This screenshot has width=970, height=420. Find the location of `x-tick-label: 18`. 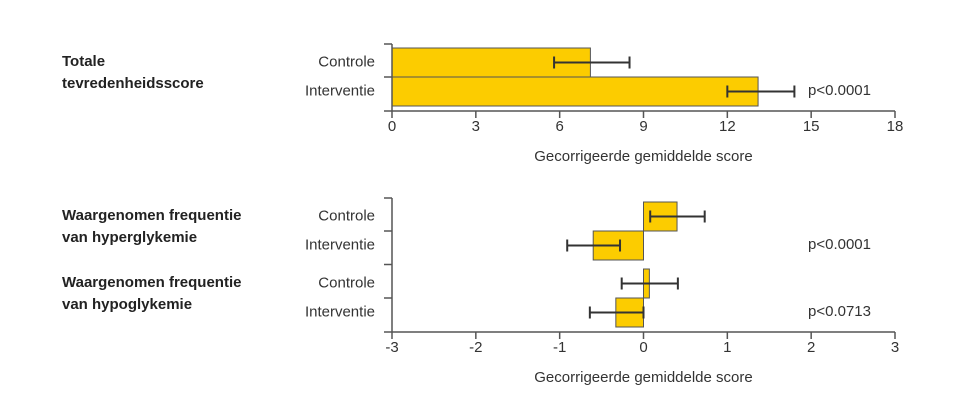

x-tick-label: 18 is located at coordinates (895, 126).